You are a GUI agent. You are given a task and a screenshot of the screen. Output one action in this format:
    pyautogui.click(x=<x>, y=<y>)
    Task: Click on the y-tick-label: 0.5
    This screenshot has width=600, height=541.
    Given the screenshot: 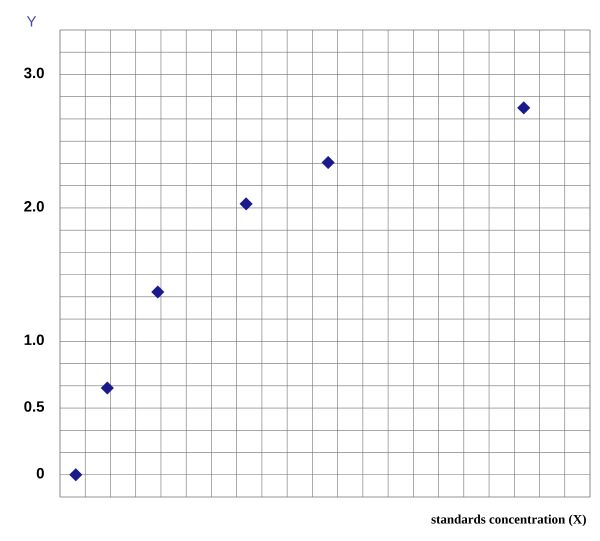 What is the action you would take?
    pyautogui.click(x=34, y=406)
    